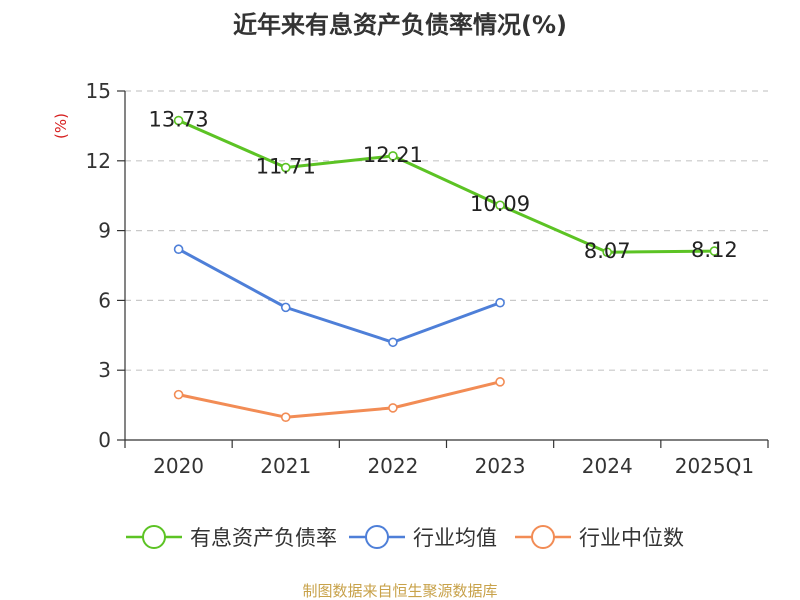 The width and height of the screenshot is (800, 600). What do you see at coordinates (714, 466) in the screenshot?
I see `x-tick-label: 2025Q1` at bounding box center [714, 466].